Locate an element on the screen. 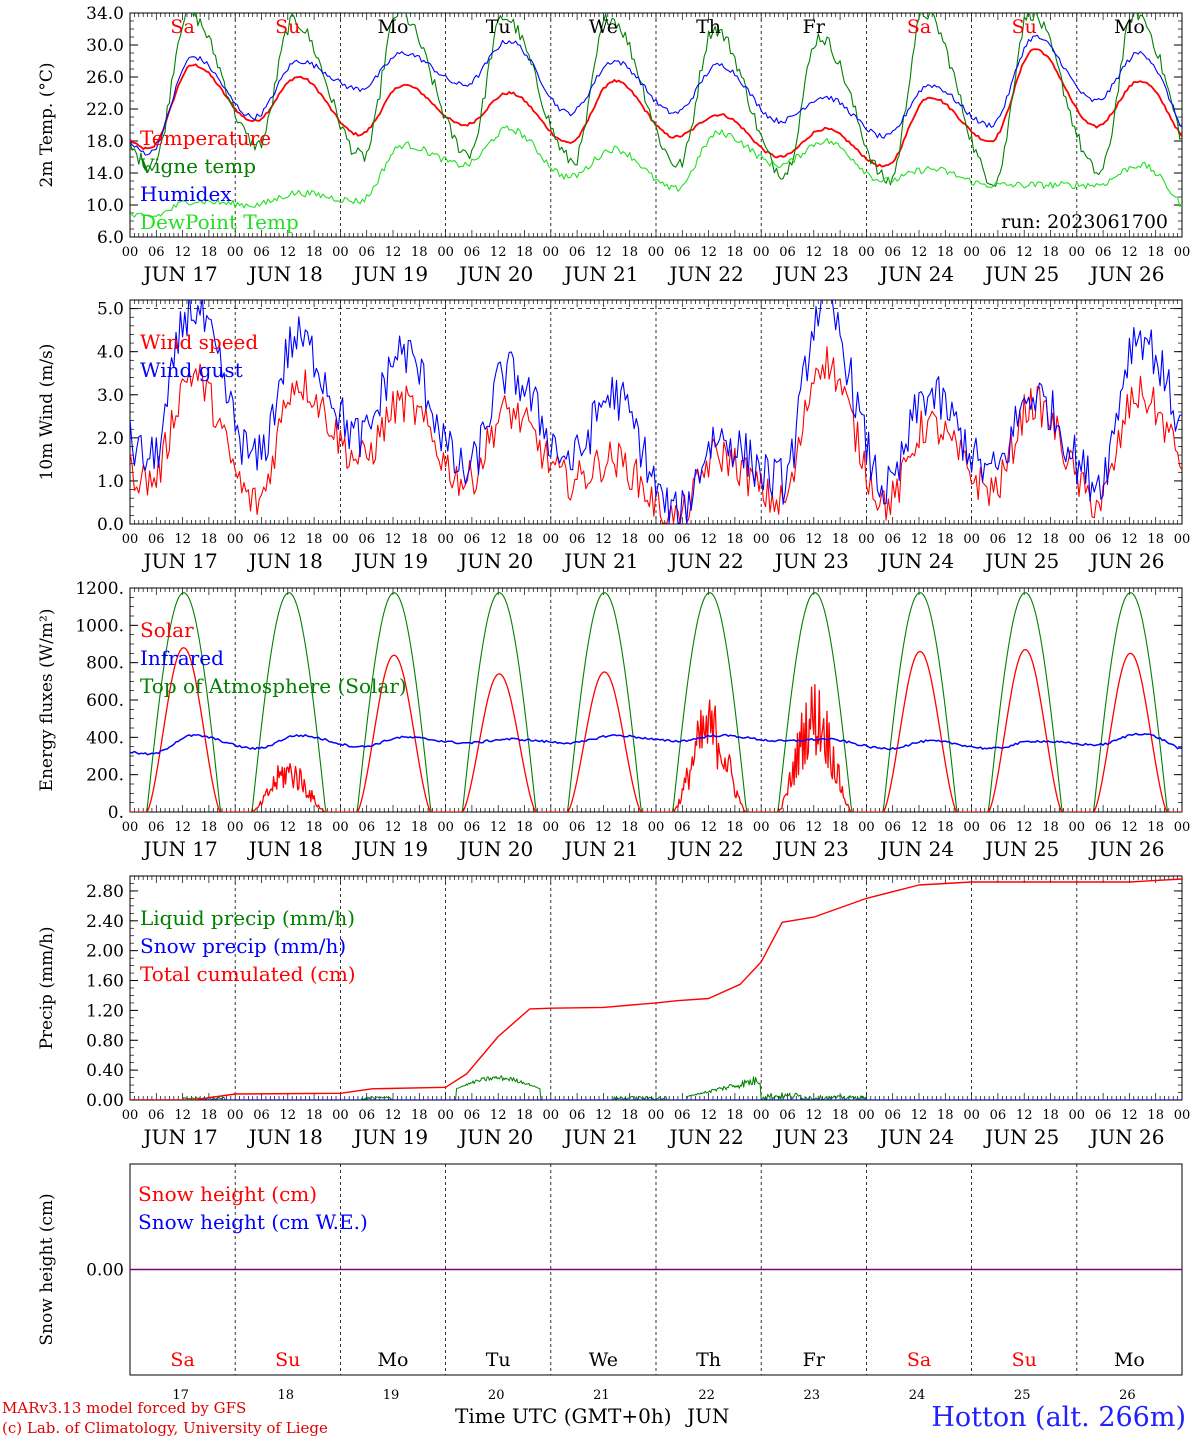 Image resolution: width=1194 pixels, height=1440 pixels. day-number-label: 20 is located at coordinates (496, 1395).